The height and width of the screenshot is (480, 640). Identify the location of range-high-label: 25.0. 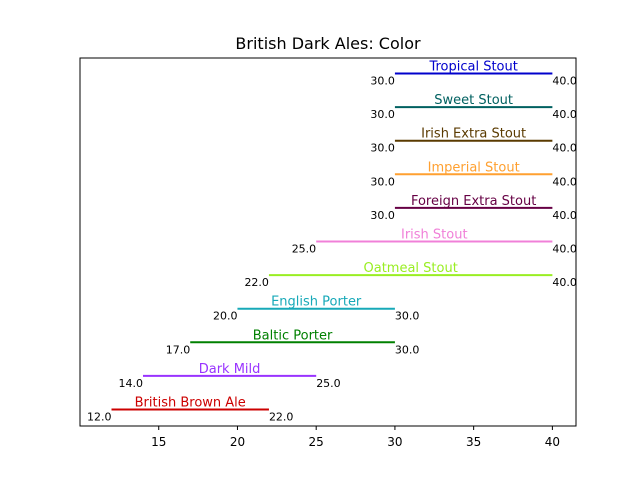
(328, 383).